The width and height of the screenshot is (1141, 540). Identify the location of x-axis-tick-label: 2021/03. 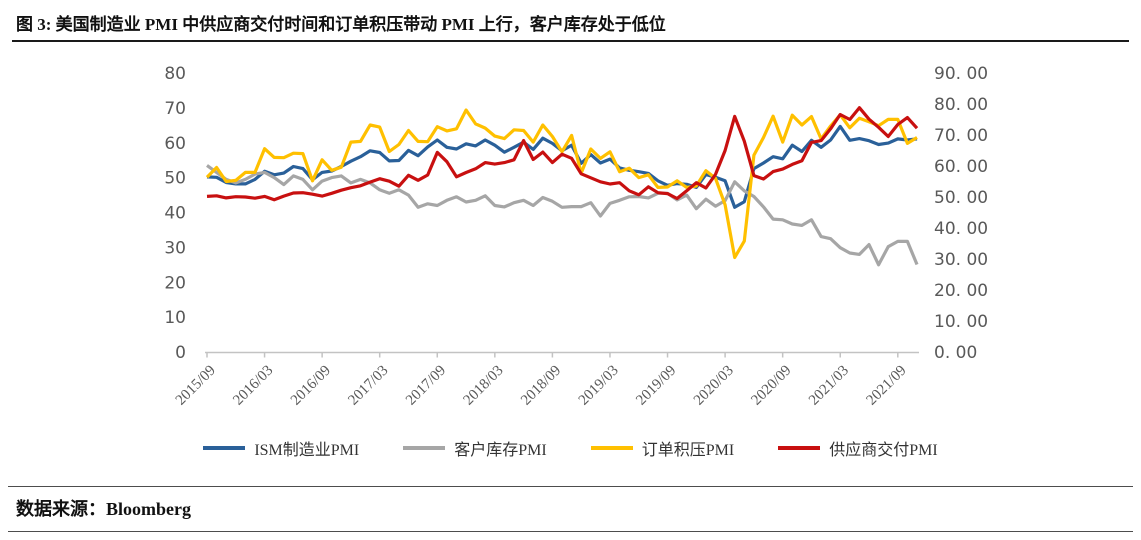
(829, 386).